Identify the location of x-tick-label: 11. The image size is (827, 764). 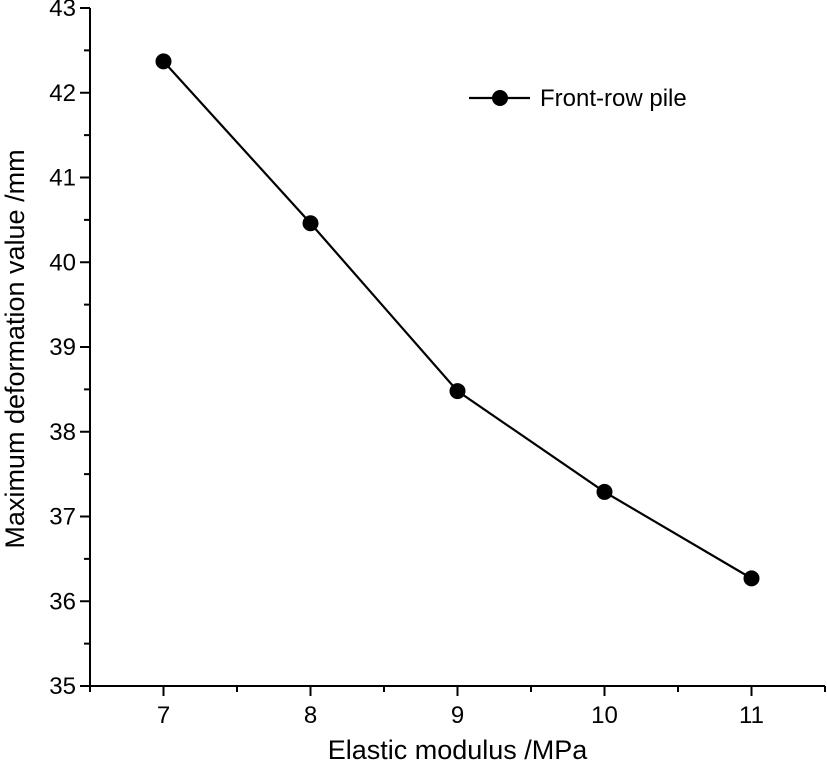
(751, 715).